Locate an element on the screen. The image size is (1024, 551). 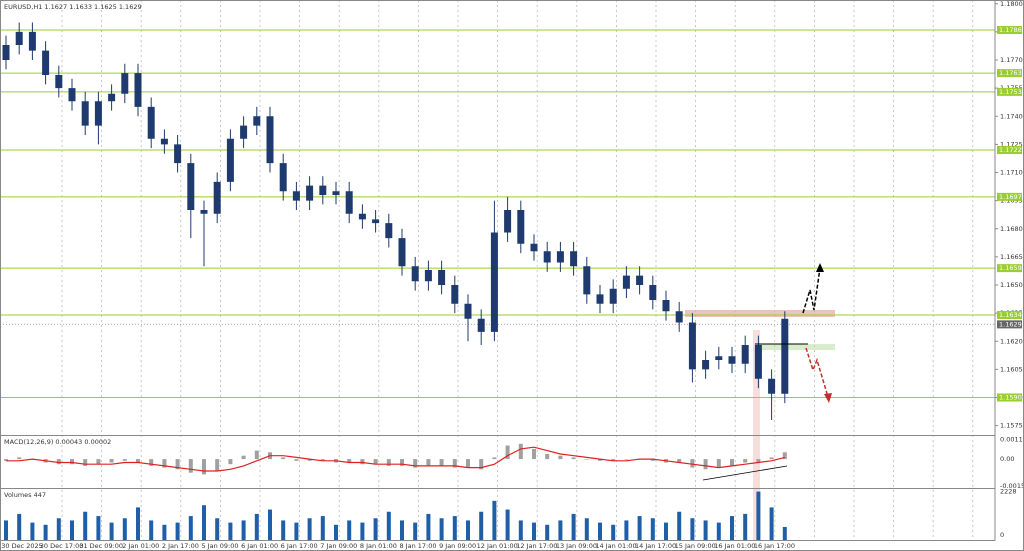
x-tick-label: 12 Jan 01:00 is located at coordinates (497, 546).